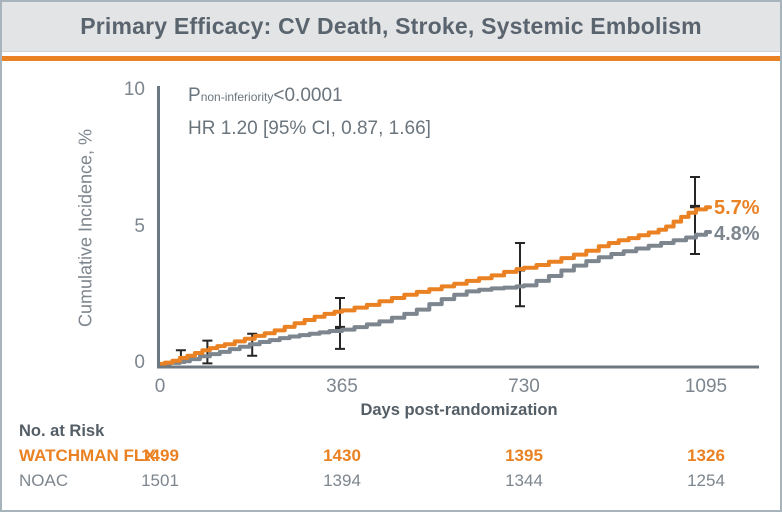 This screenshot has width=782, height=514. Describe the element at coordinates (706, 386) in the screenshot. I see `x-tick-1095: 1095` at that location.